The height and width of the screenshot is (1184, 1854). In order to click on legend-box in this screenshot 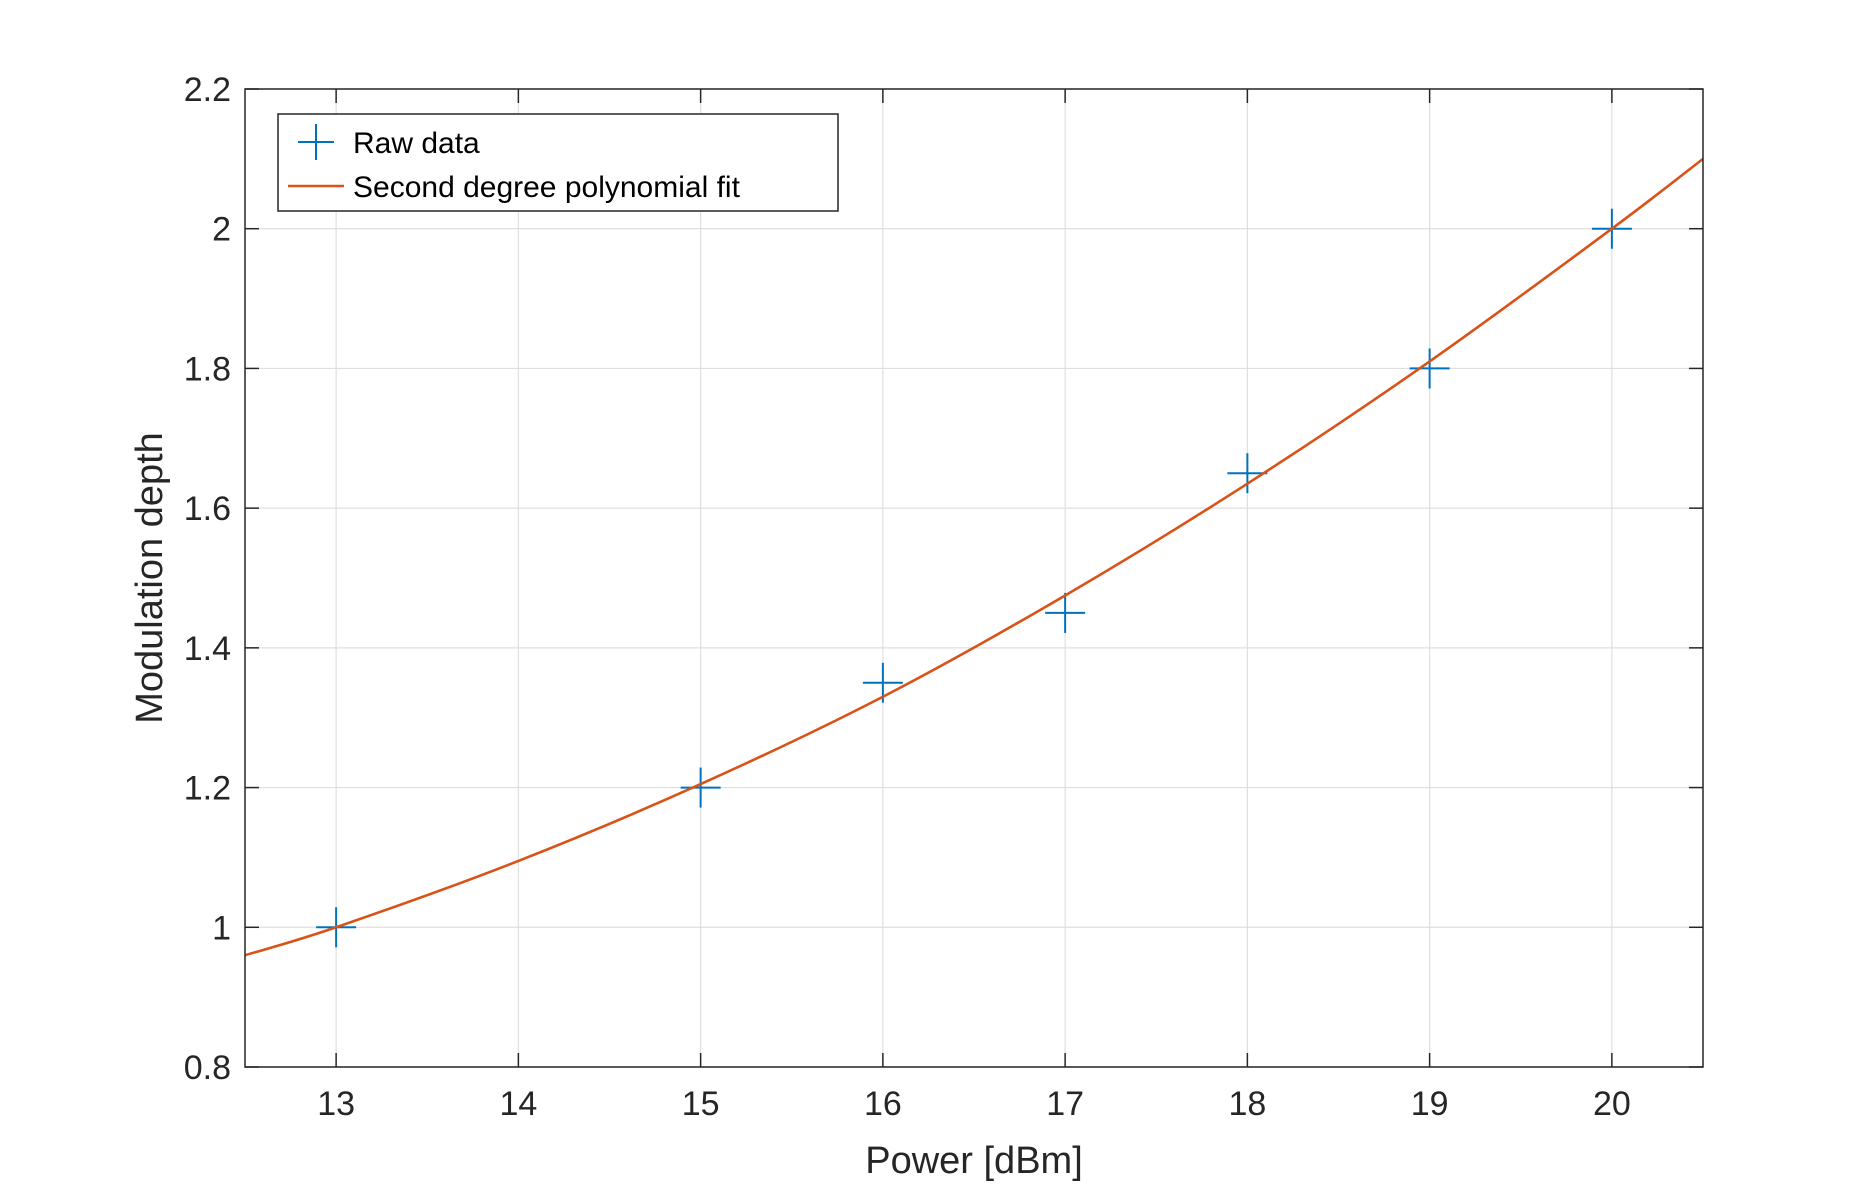, I will do `click(558, 162)`.